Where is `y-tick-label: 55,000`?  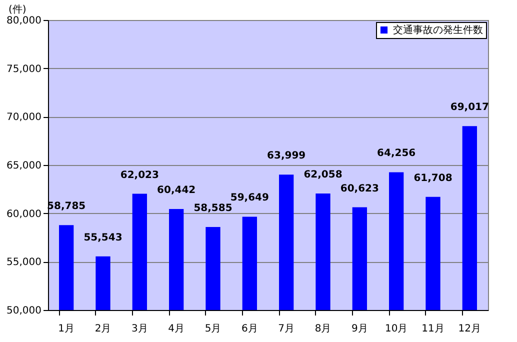 y-tick-label: 55,000 is located at coordinates (24, 262).